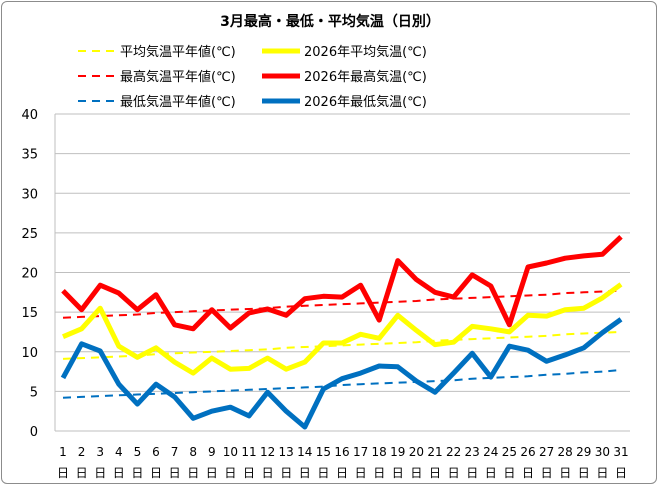  I want to click on legend-label: 最高気温平年値(℃), so click(178, 77).